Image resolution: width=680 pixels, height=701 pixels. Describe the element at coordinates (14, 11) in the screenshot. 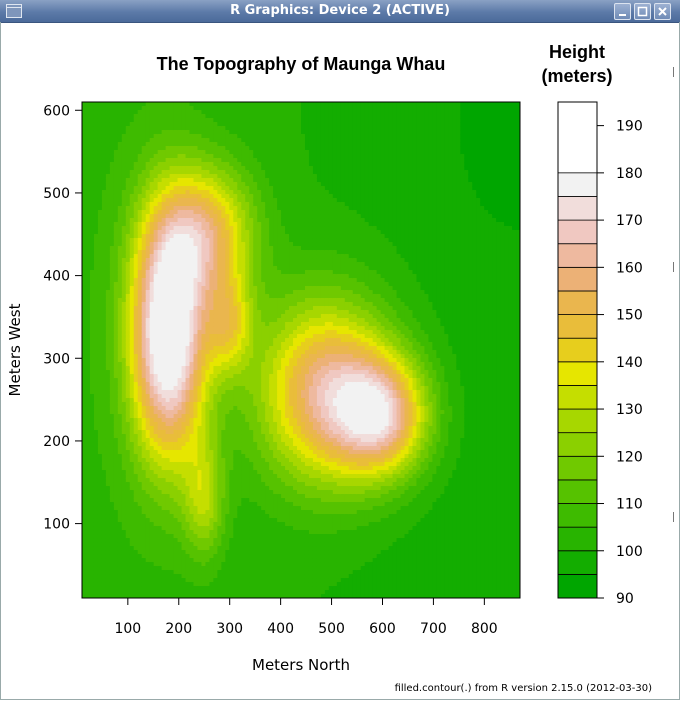

I see `window-menu-icon` at that location.